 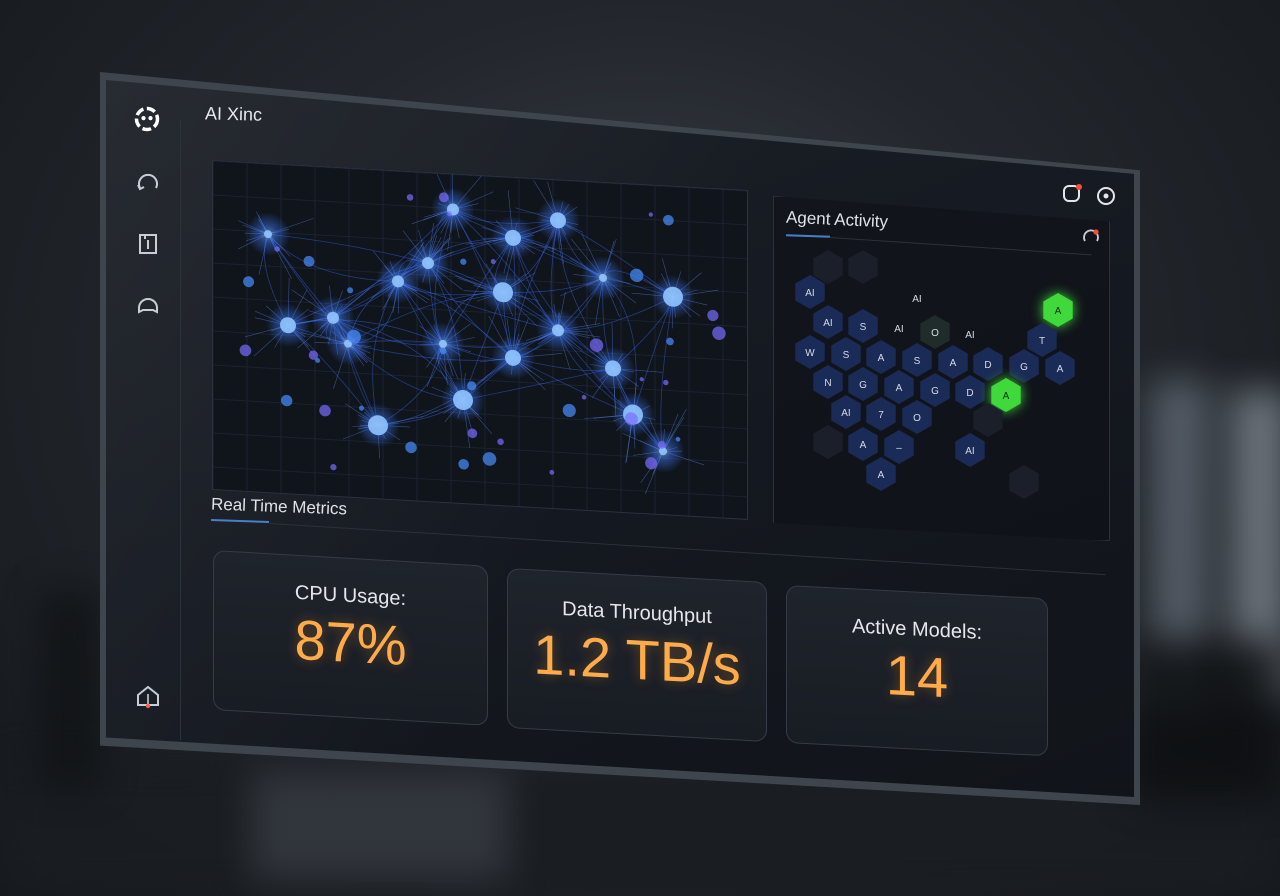 I want to click on agent-hex: 7, so click(x=881, y=414).